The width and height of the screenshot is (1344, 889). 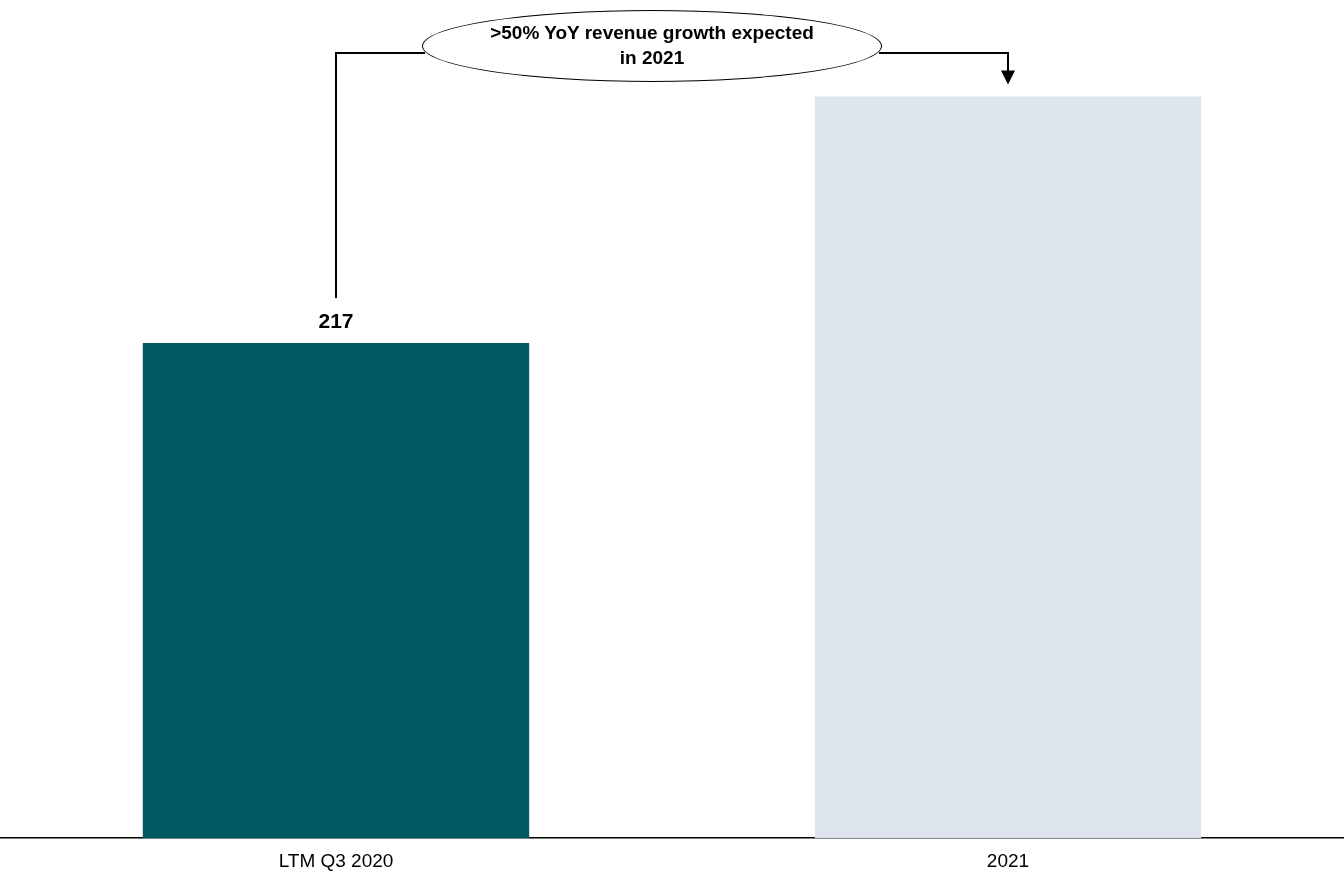 What do you see at coordinates (336, 860) in the screenshot?
I see `x-tick-label: LTM Q3 2020` at bounding box center [336, 860].